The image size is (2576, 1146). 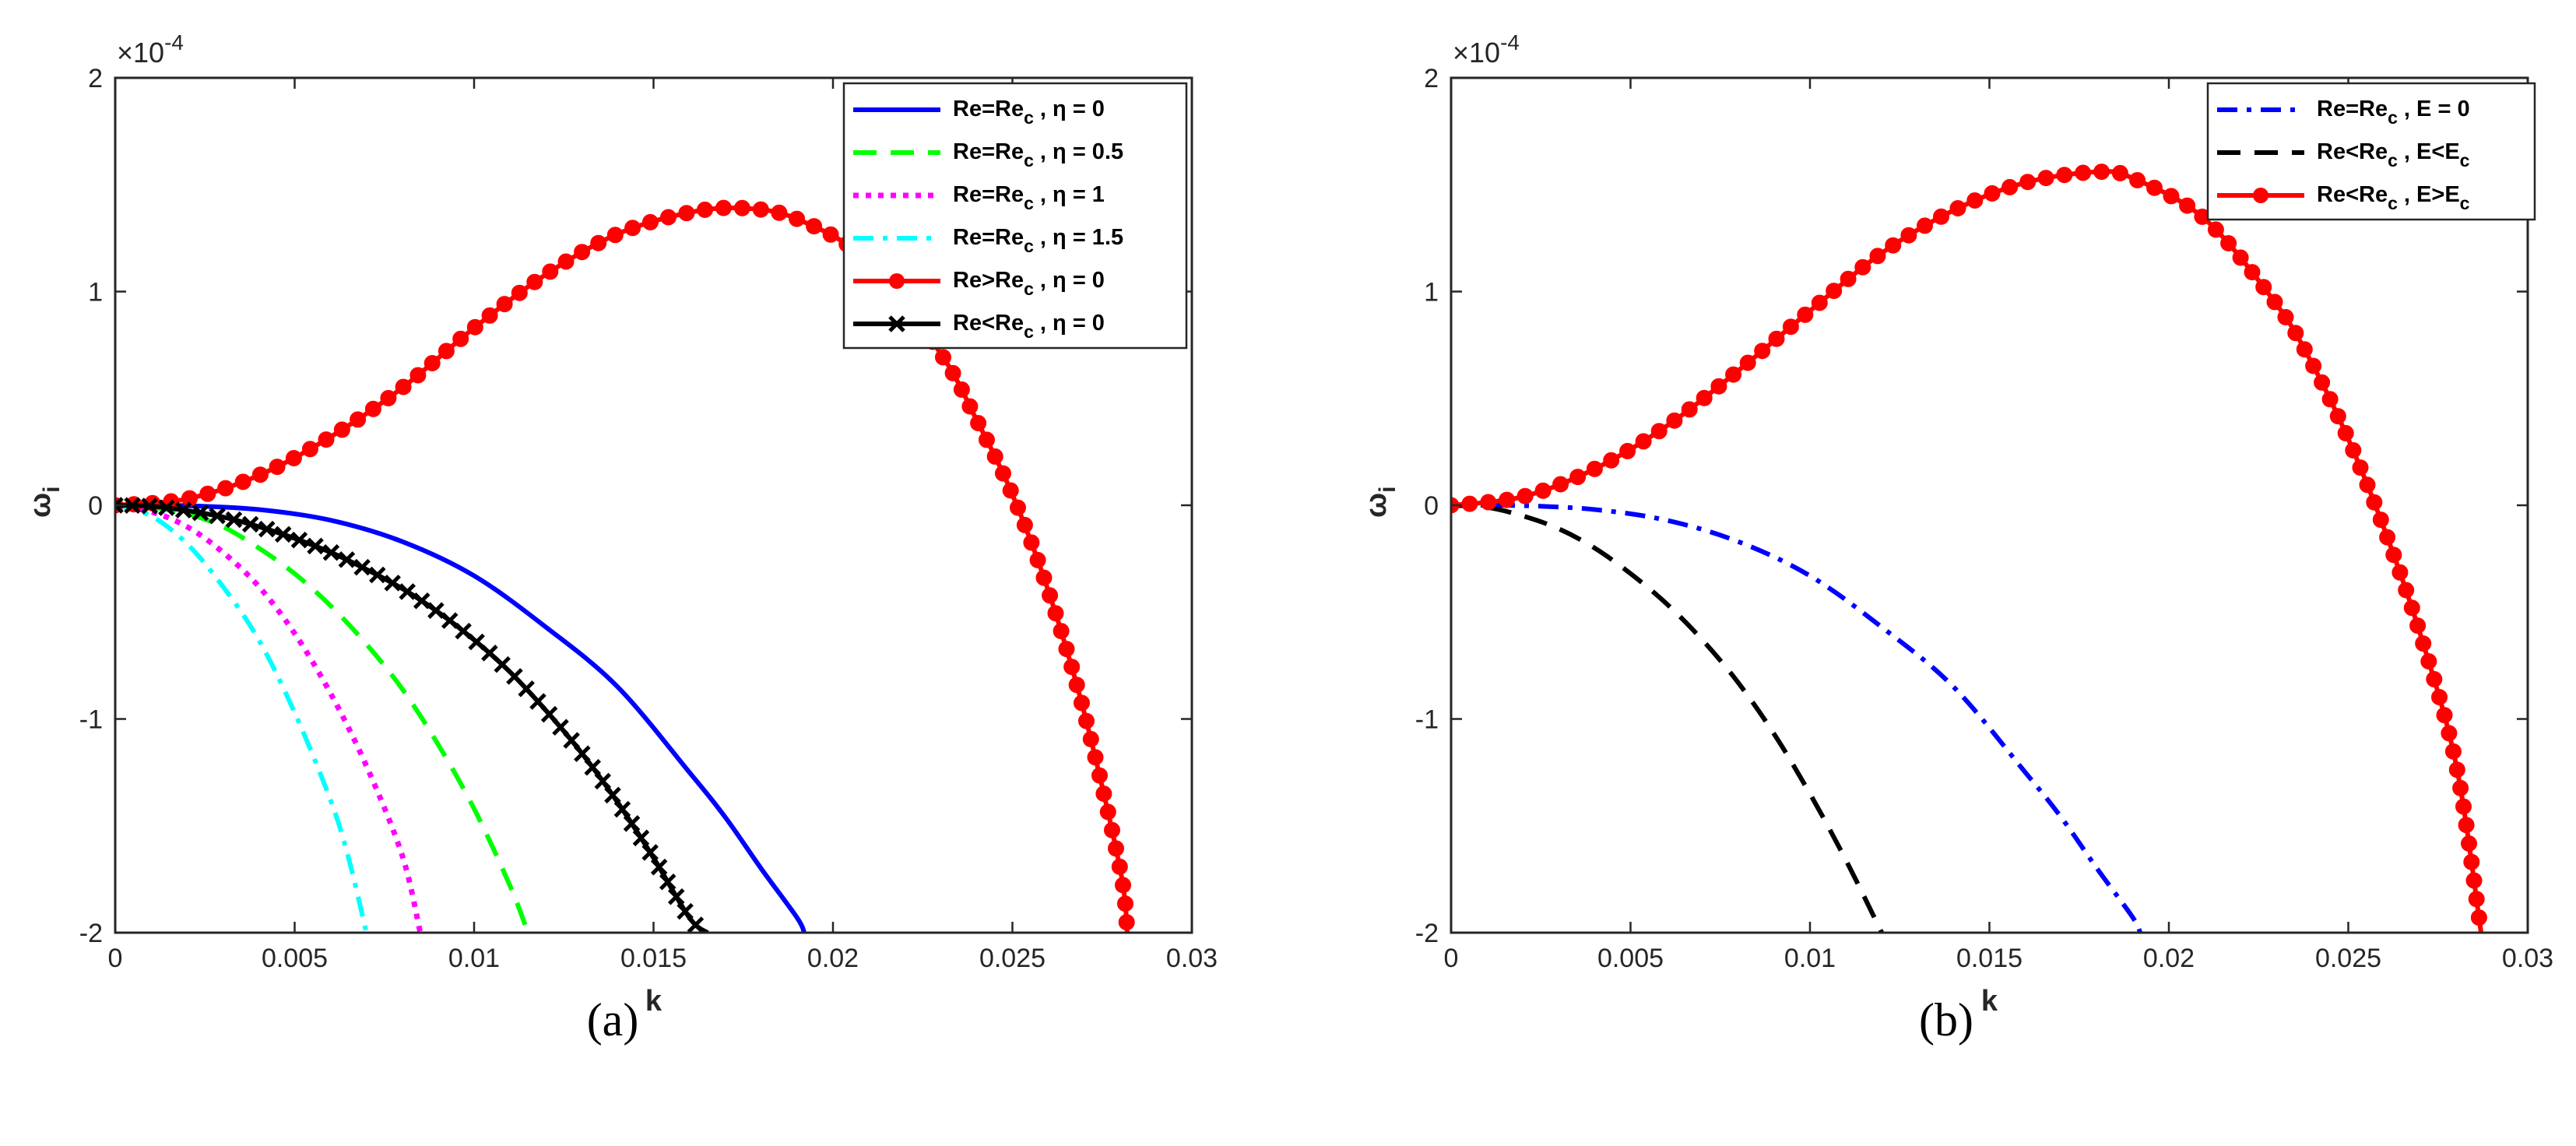 What do you see at coordinates (2393, 112) in the screenshot?
I see `legend-label: Re=Rec , E = 0` at bounding box center [2393, 112].